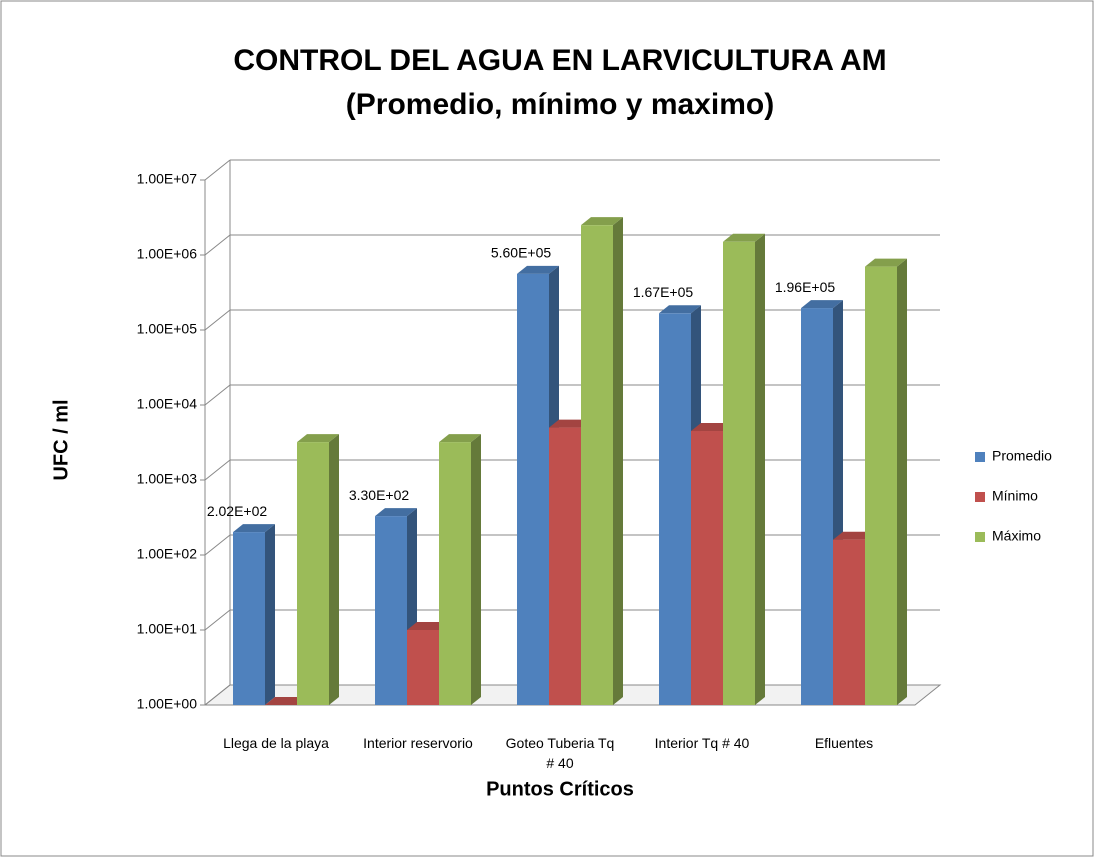  I want to click on x-tick-label: Goteo Tuberia Tq # 40, so click(560, 753).